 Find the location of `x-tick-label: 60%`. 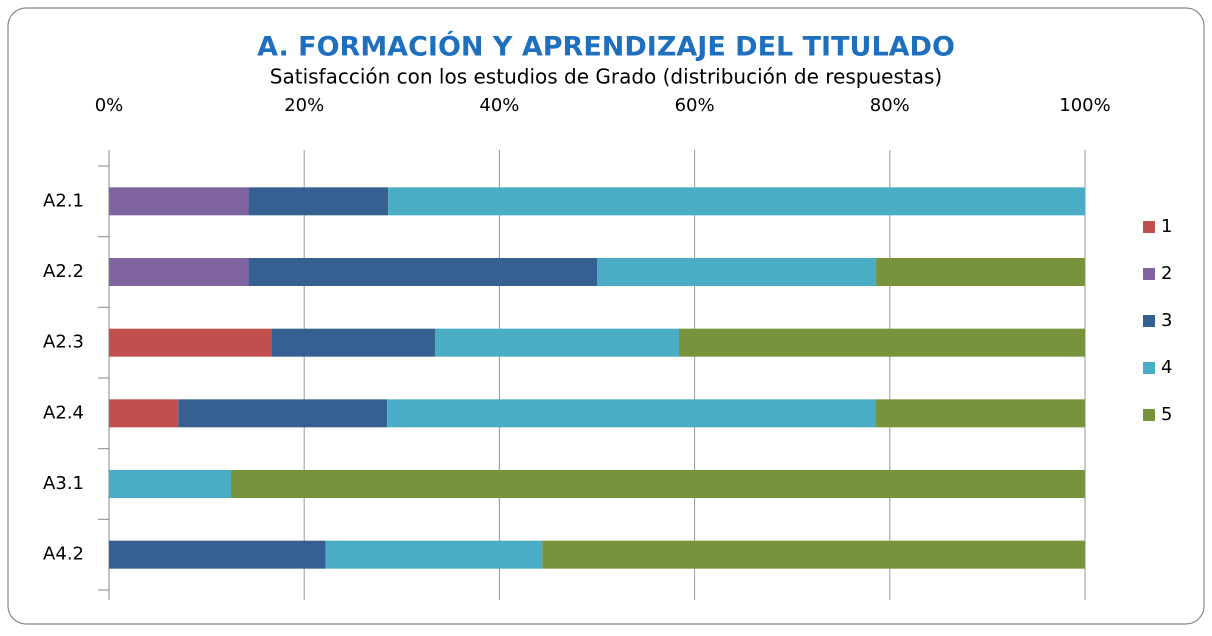

x-tick-label: 60% is located at coordinates (695, 105).